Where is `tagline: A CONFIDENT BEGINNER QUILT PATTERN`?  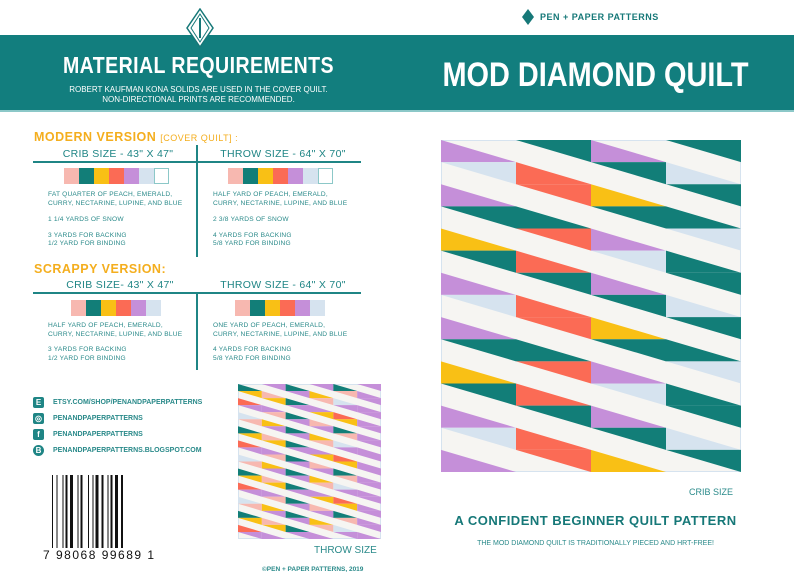 tagline: A CONFIDENT BEGINNER QUILT PATTERN is located at coordinates (595, 520).